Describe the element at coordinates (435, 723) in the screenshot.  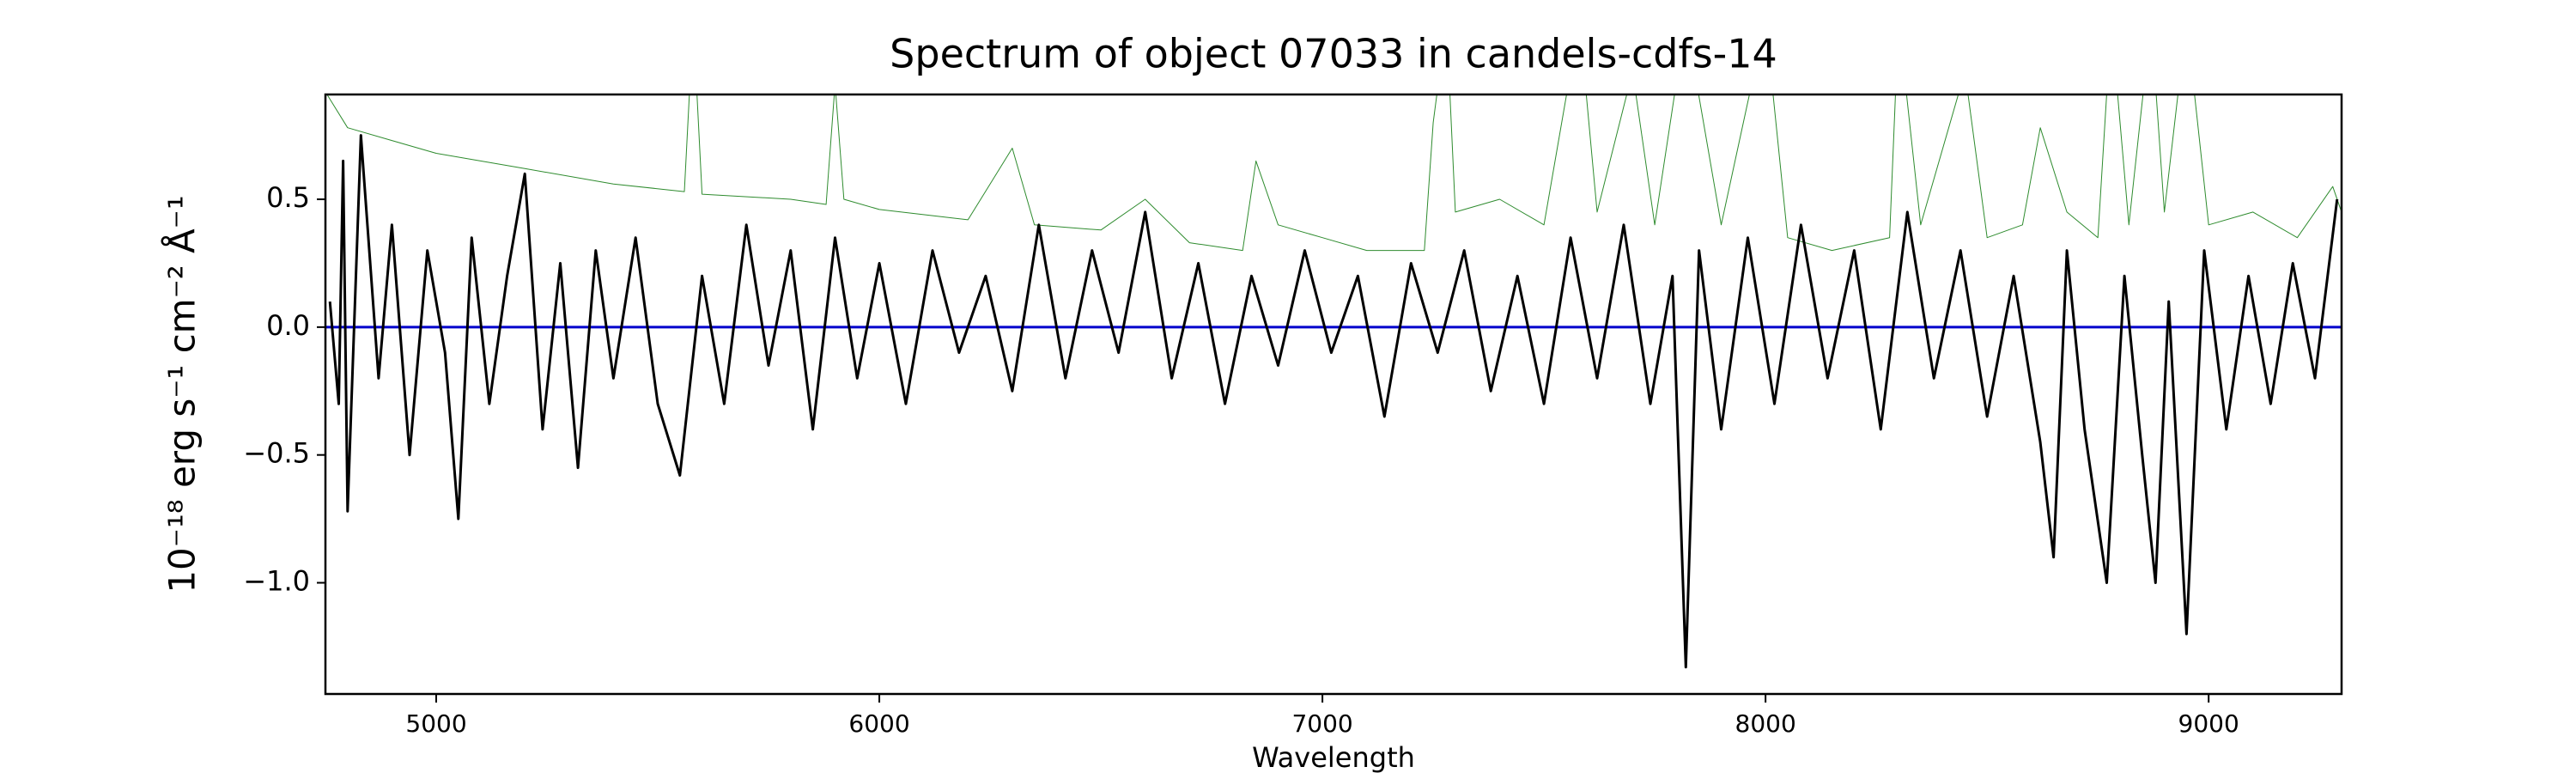
I see `x-tick-label: 5000` at that location.